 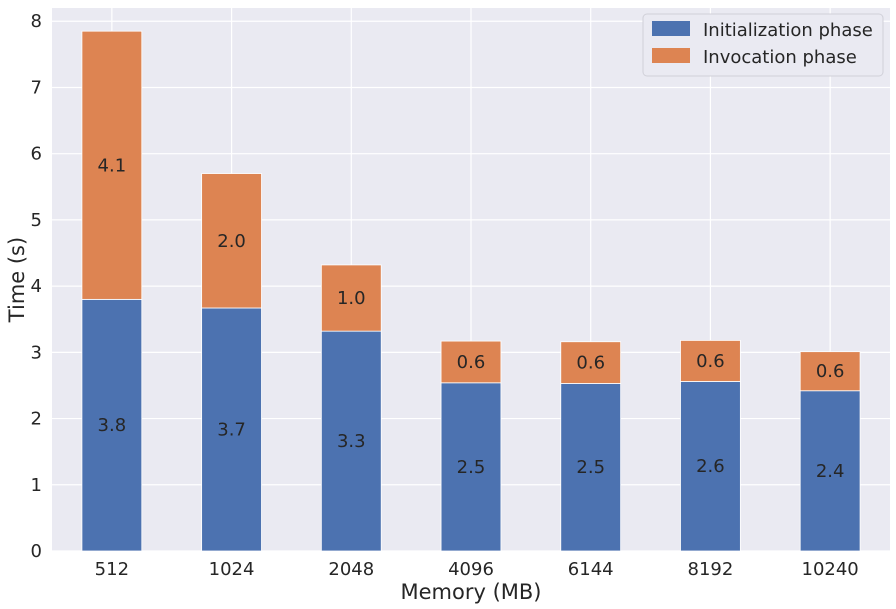 What do you see at coordinates (36, 352) in the screenshot?
I see `y-tick-label: 3` at bounding box center [36, 352].